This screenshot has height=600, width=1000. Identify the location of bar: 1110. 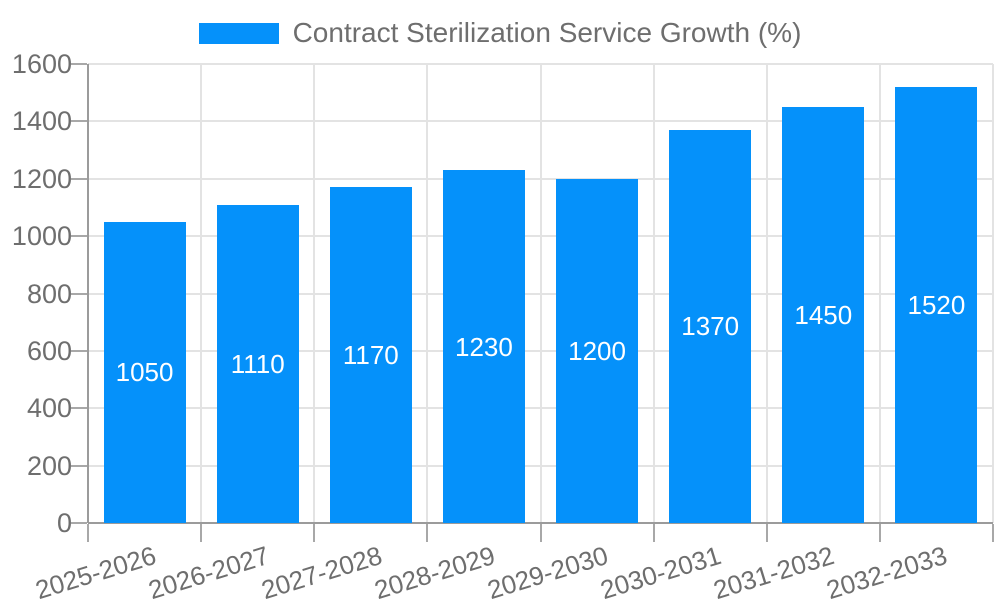
(257, 363).